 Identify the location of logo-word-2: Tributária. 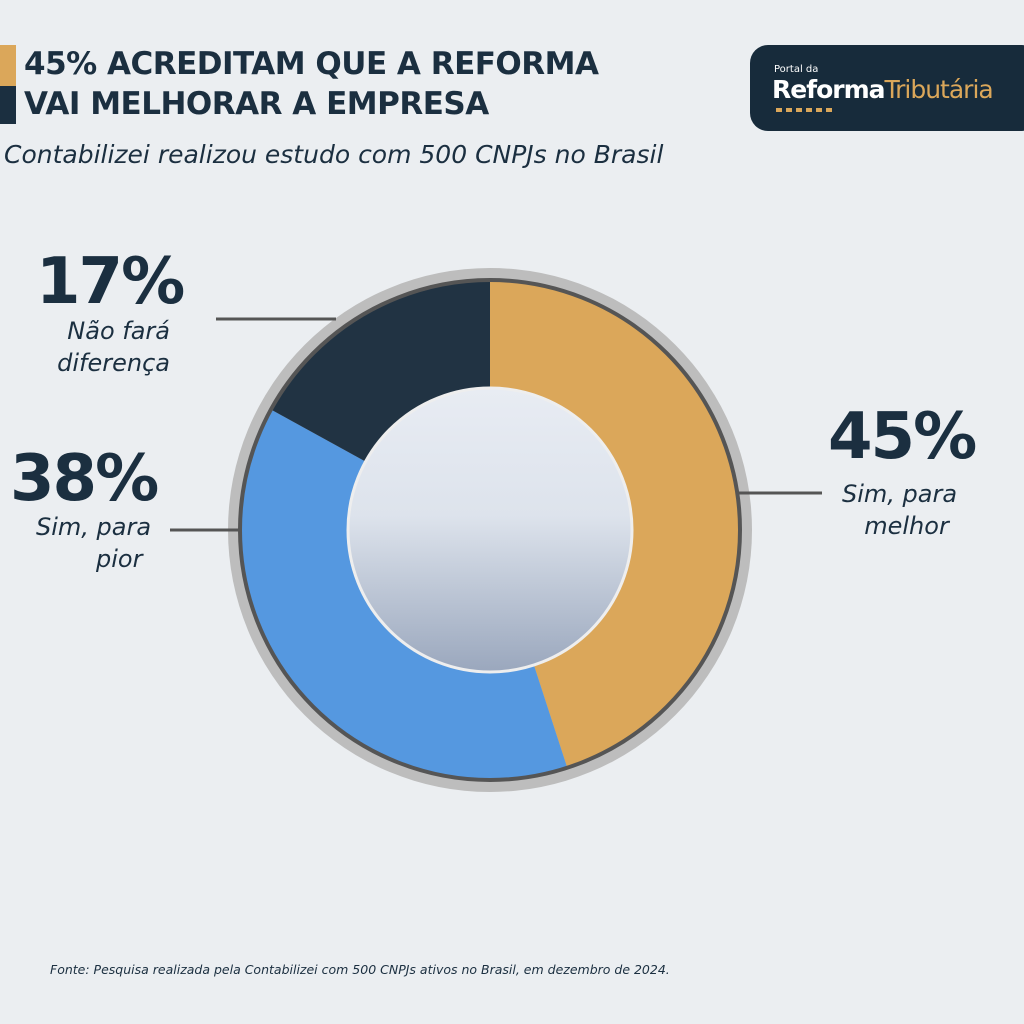
(939, 89).